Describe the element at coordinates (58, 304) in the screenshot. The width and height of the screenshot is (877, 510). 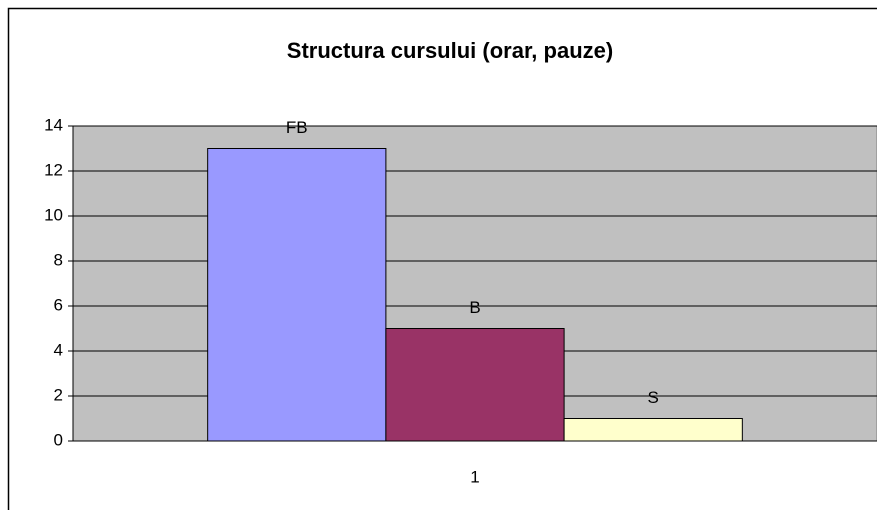
I see `y-tick-label: 6` at that location.